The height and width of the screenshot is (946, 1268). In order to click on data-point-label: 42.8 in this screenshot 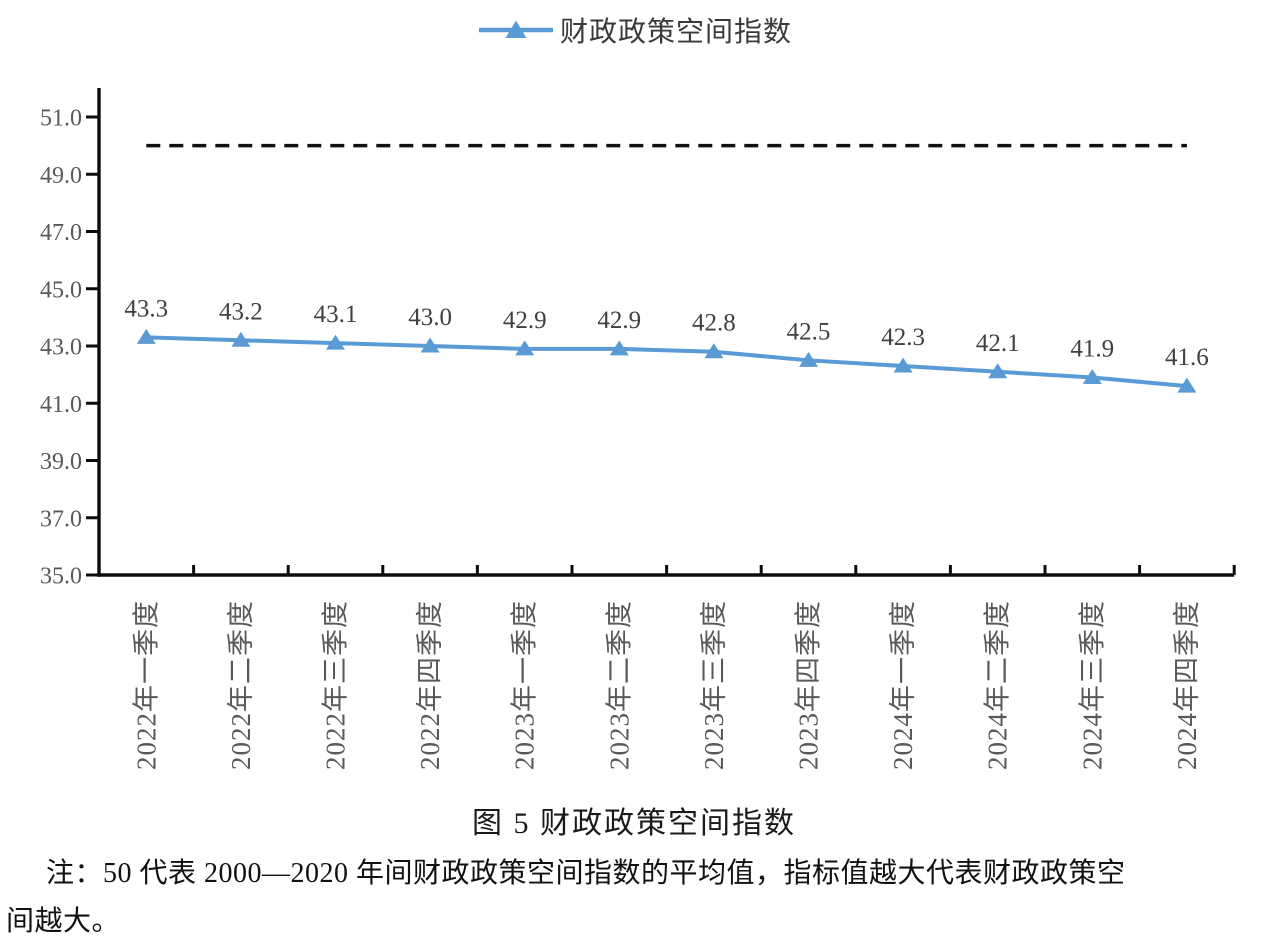, I will do `click(714, 323)`.